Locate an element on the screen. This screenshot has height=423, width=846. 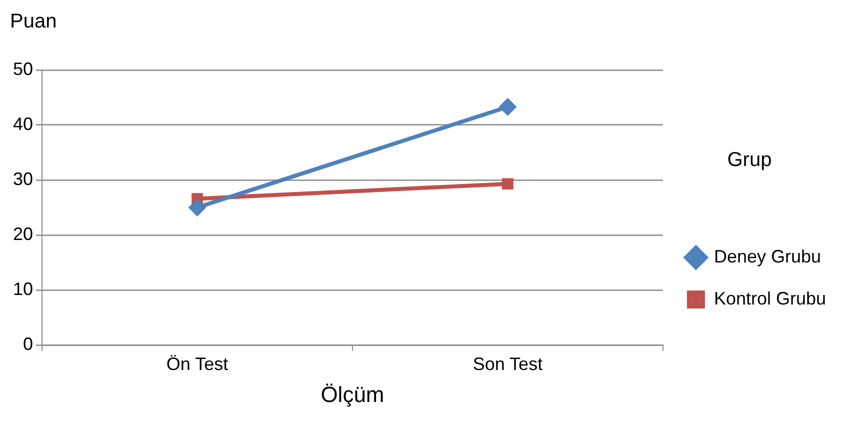
legend-label: Deney Grubu is located at coordinates (767, 256).